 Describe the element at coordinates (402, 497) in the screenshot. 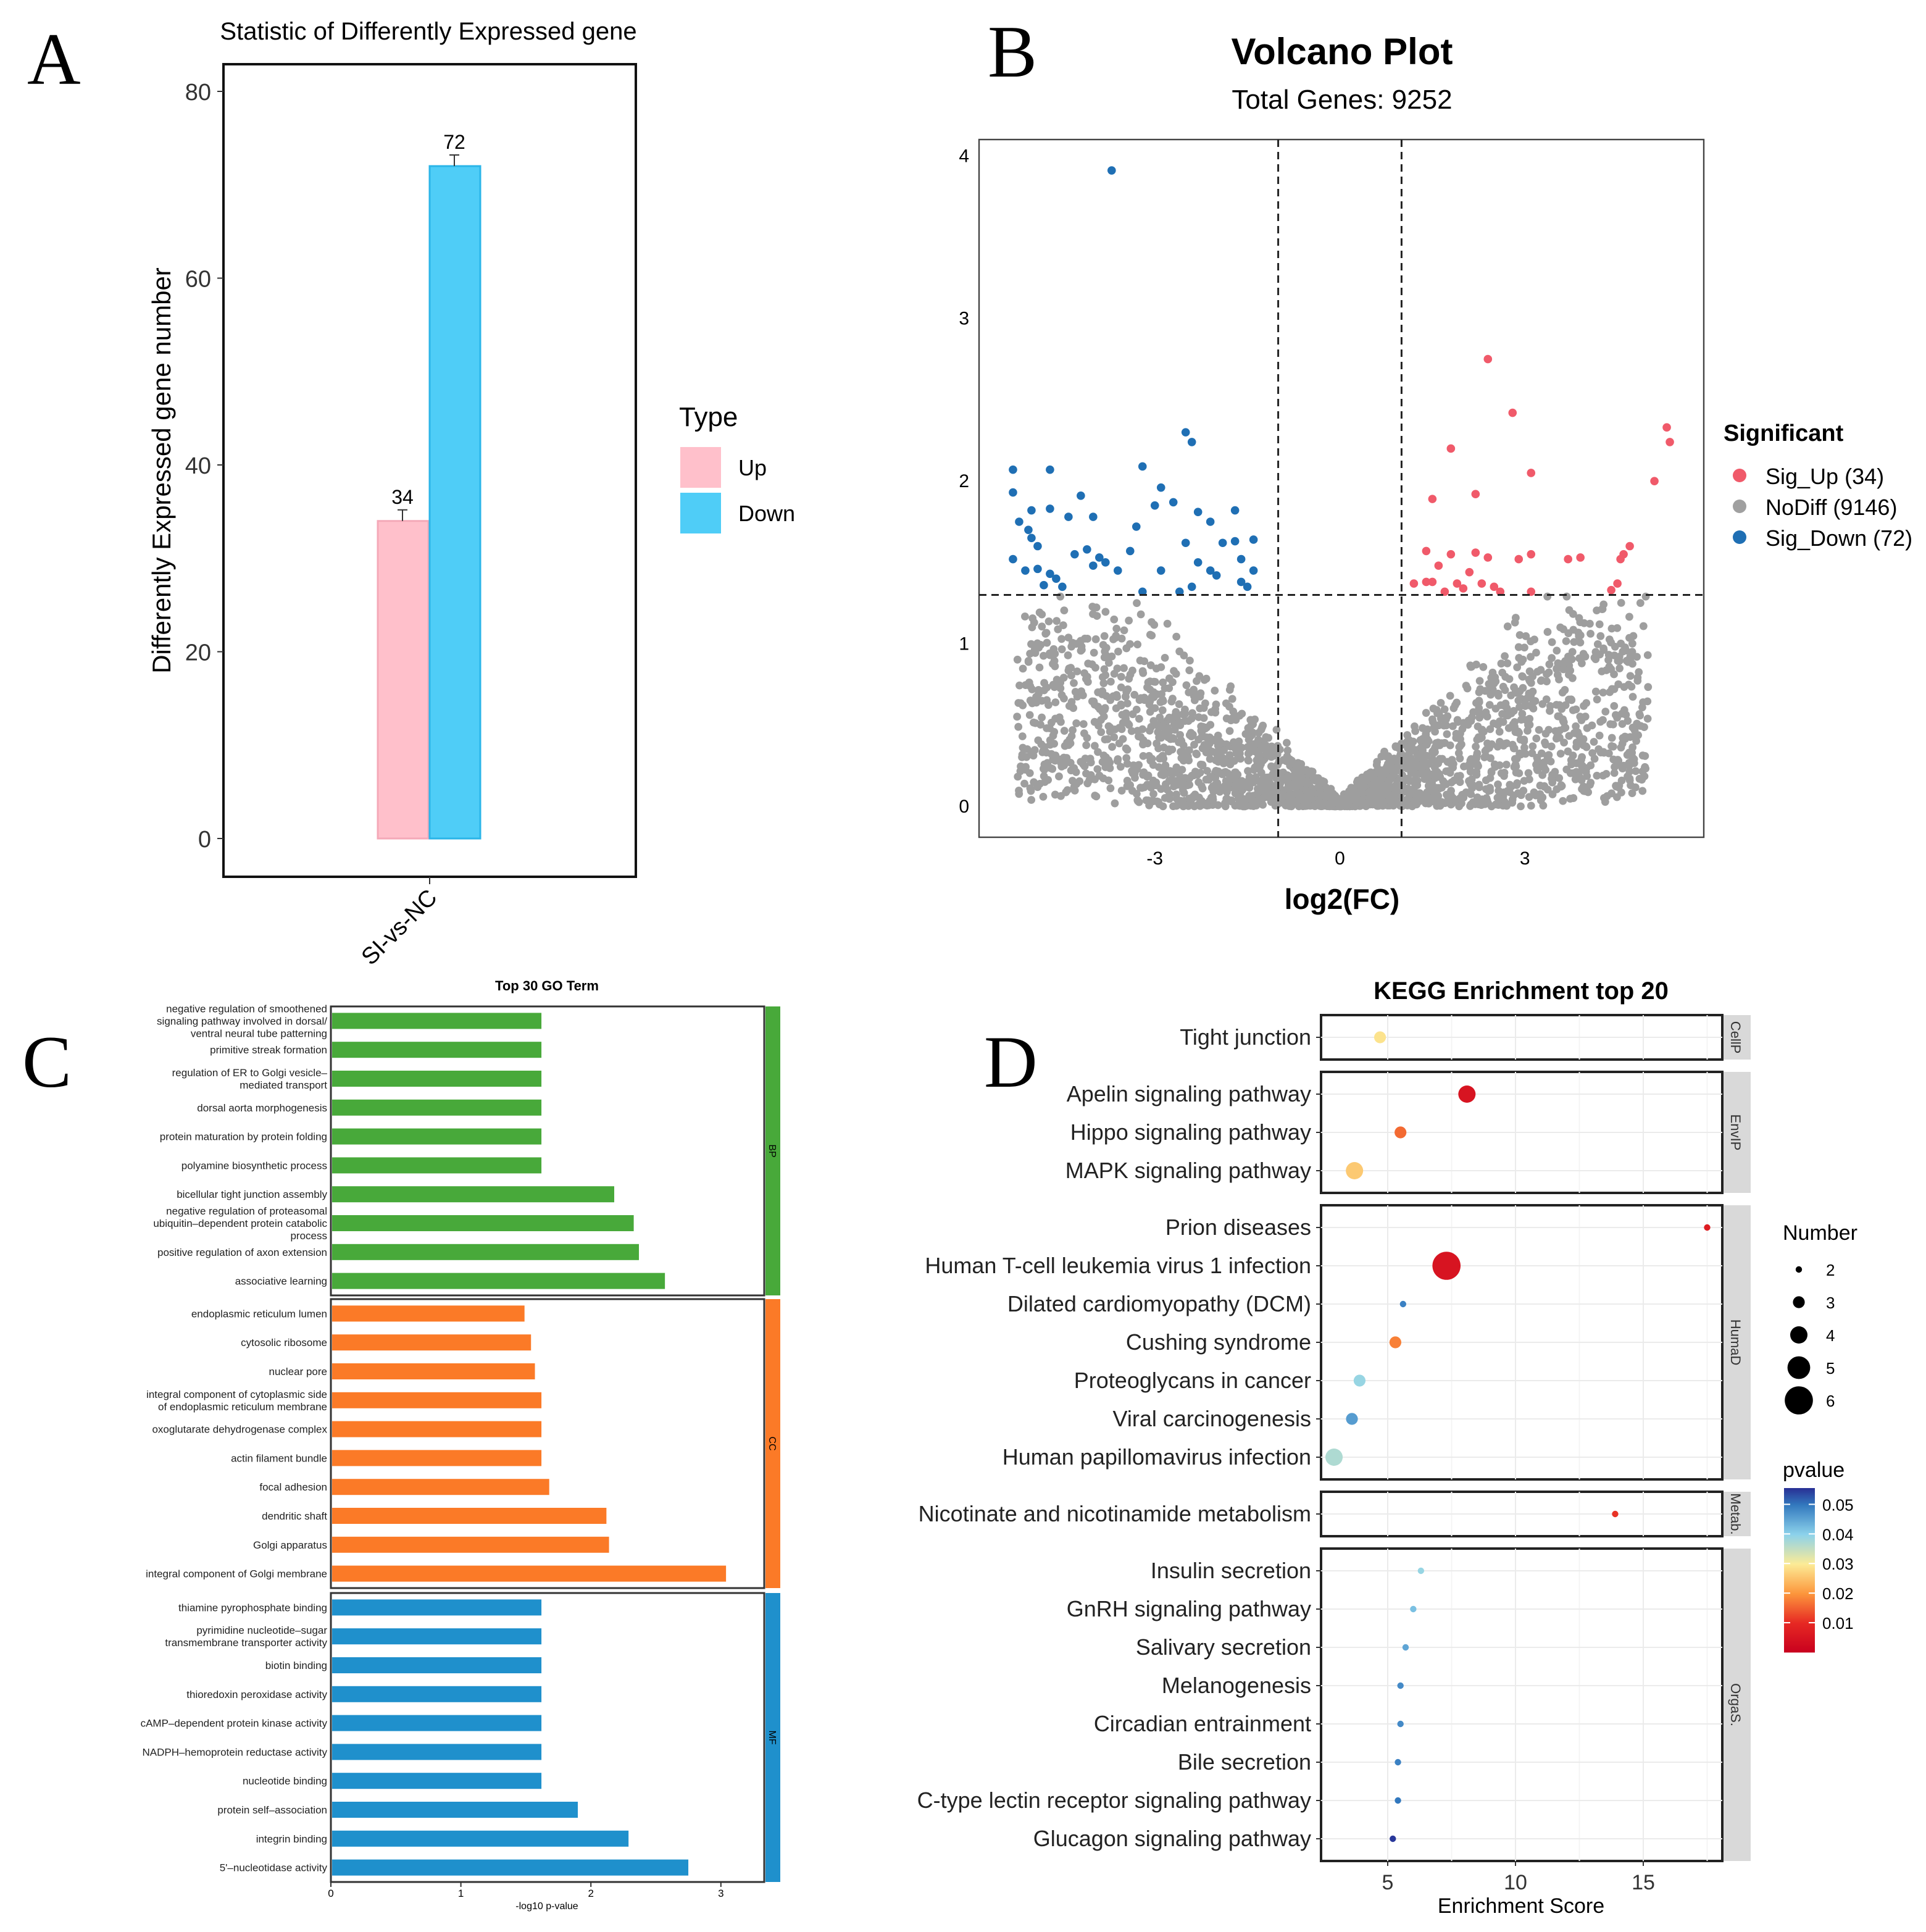

I see `data-label: 34` at that location.